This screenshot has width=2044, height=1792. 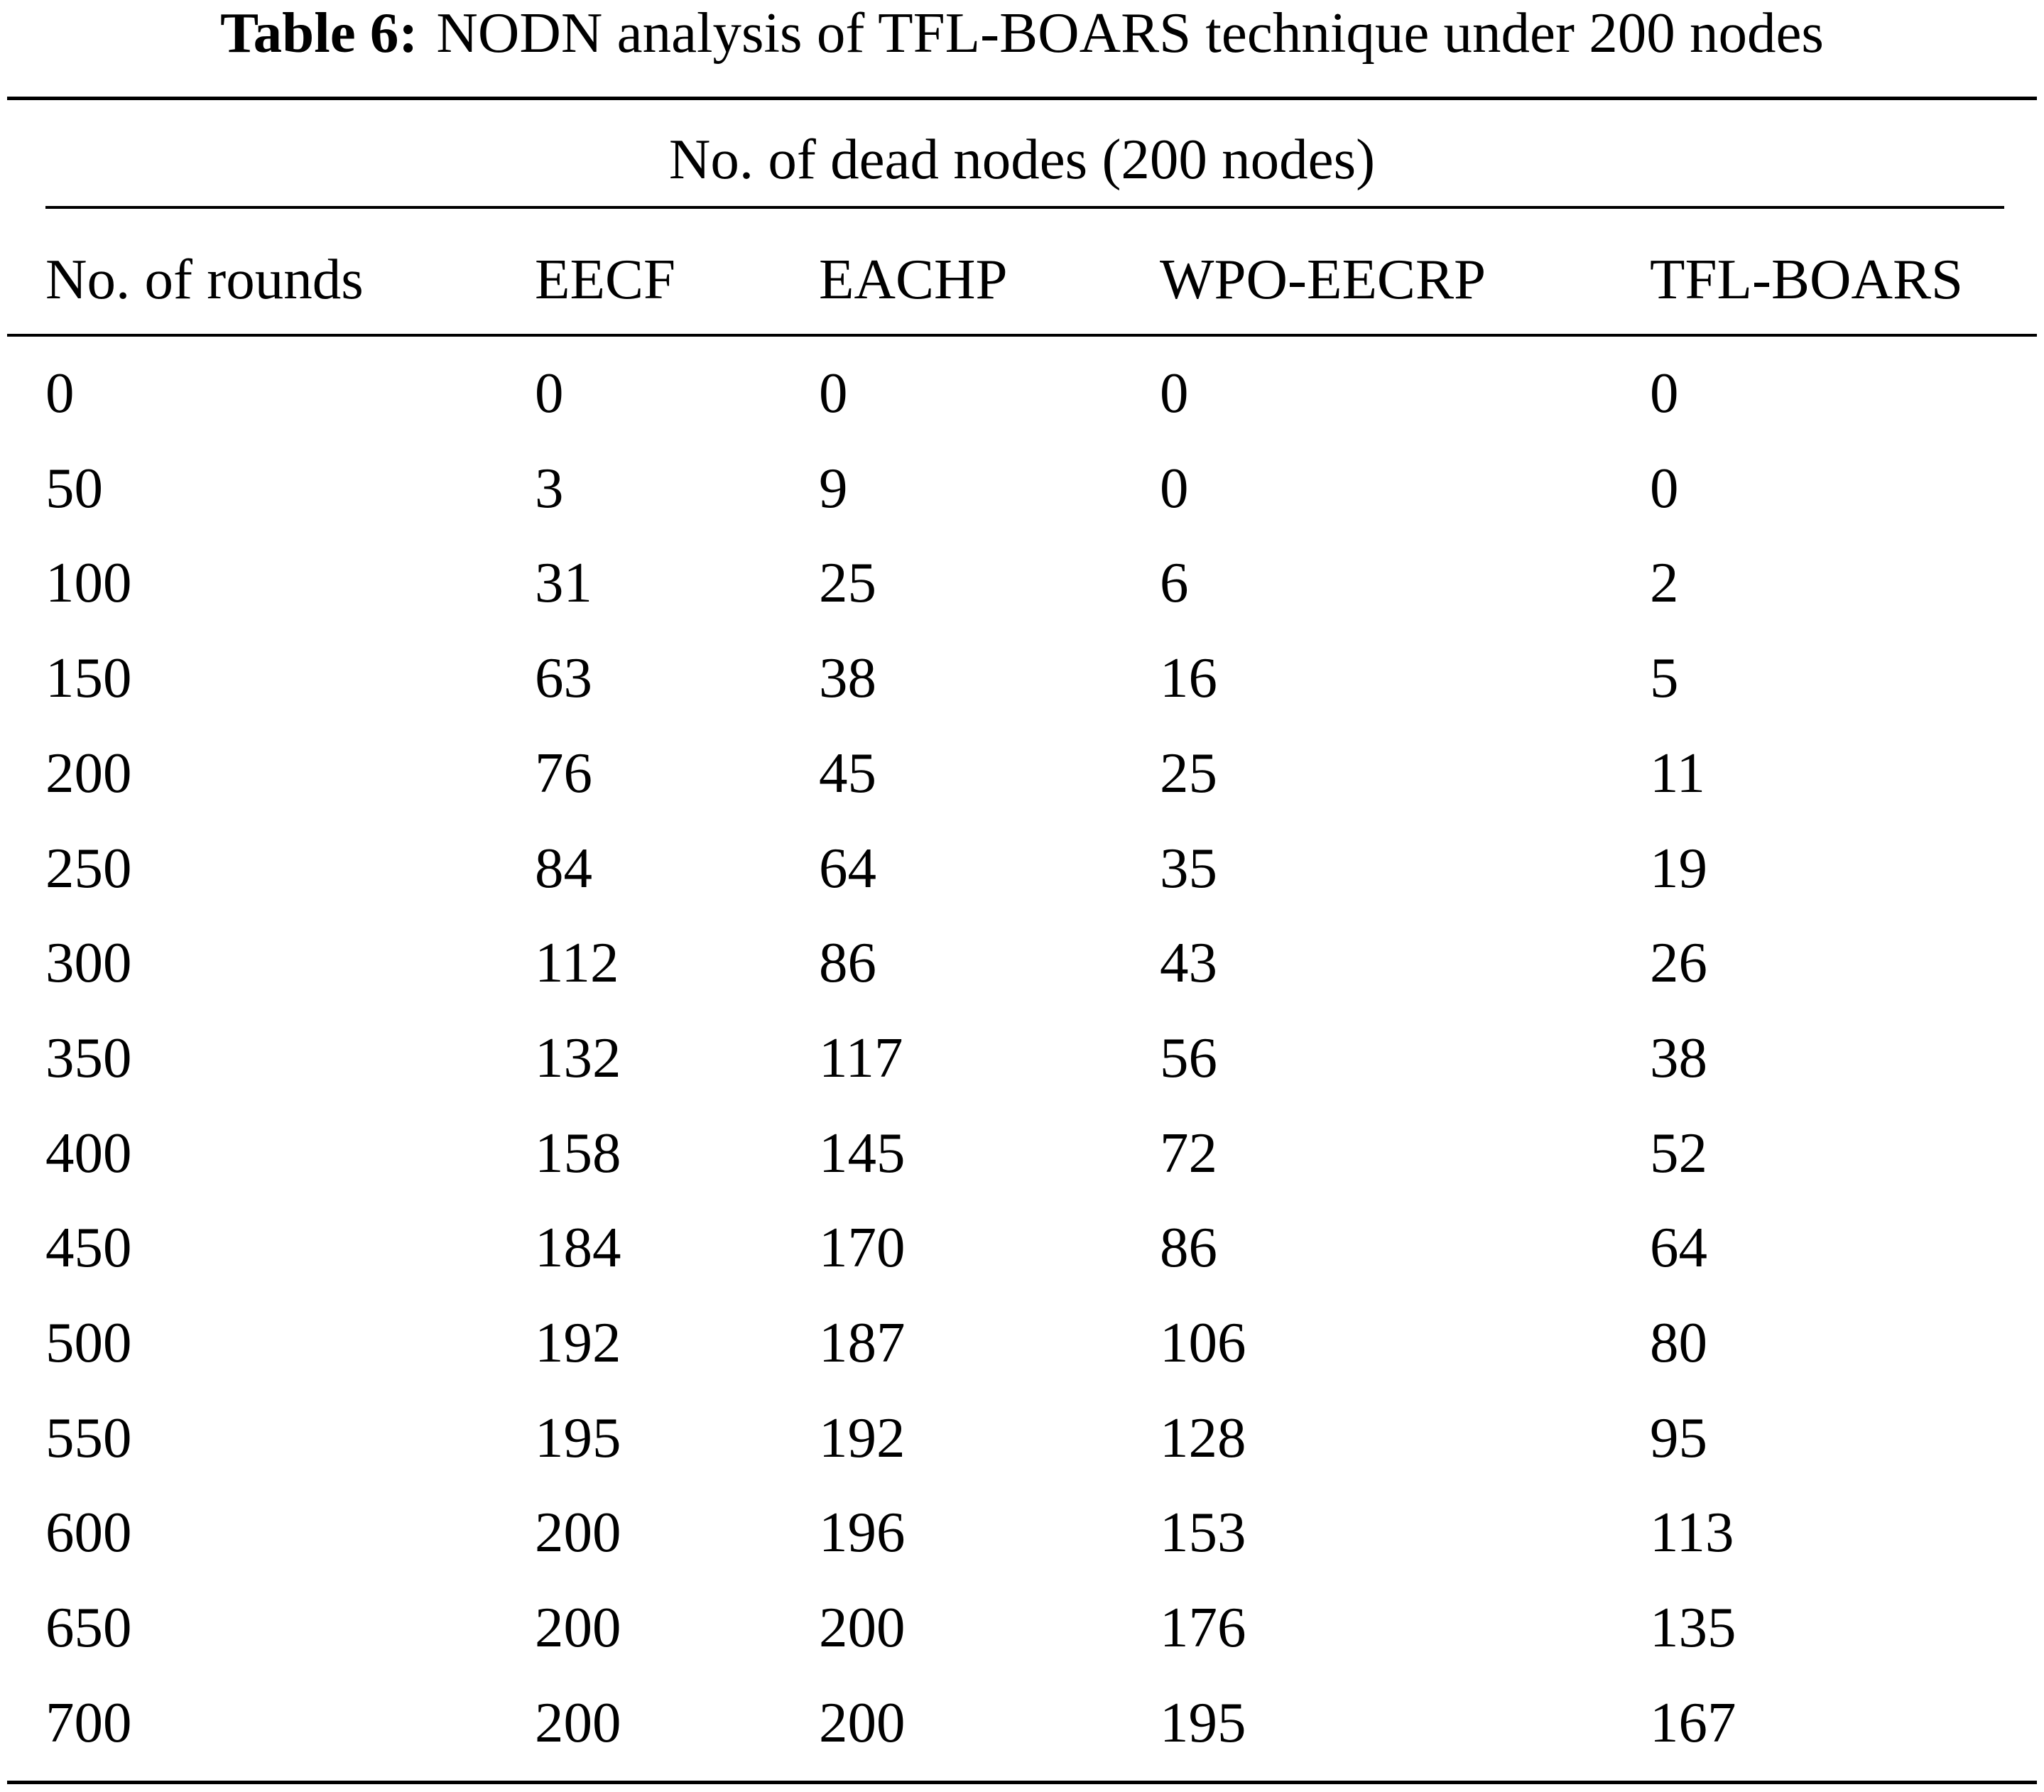 What do you see at coordinates (578, 1058) in the screenshot?
I see `table-cell-eecf: 132` at bounding box center [578, 1058].